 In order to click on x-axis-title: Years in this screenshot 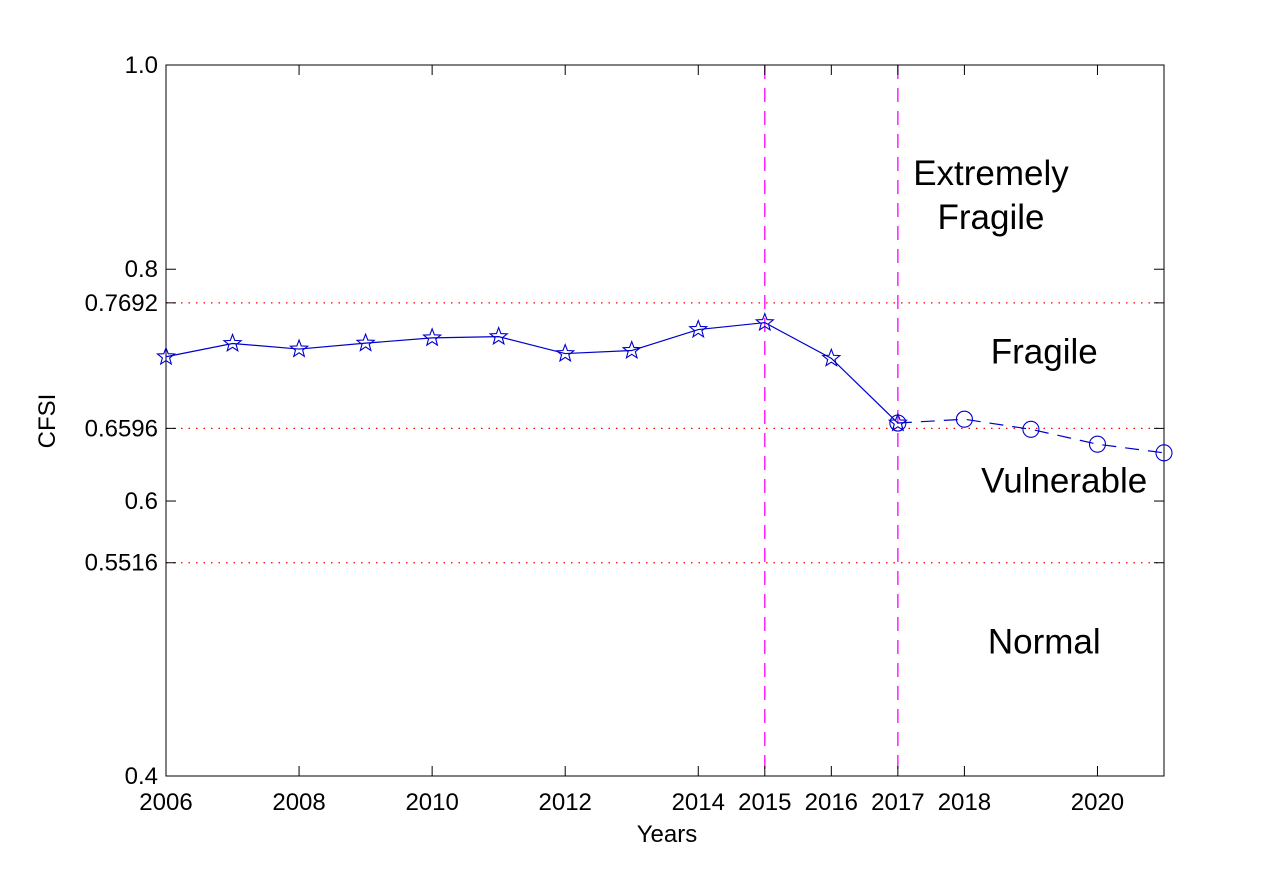, I will do `click(667, 834)`.